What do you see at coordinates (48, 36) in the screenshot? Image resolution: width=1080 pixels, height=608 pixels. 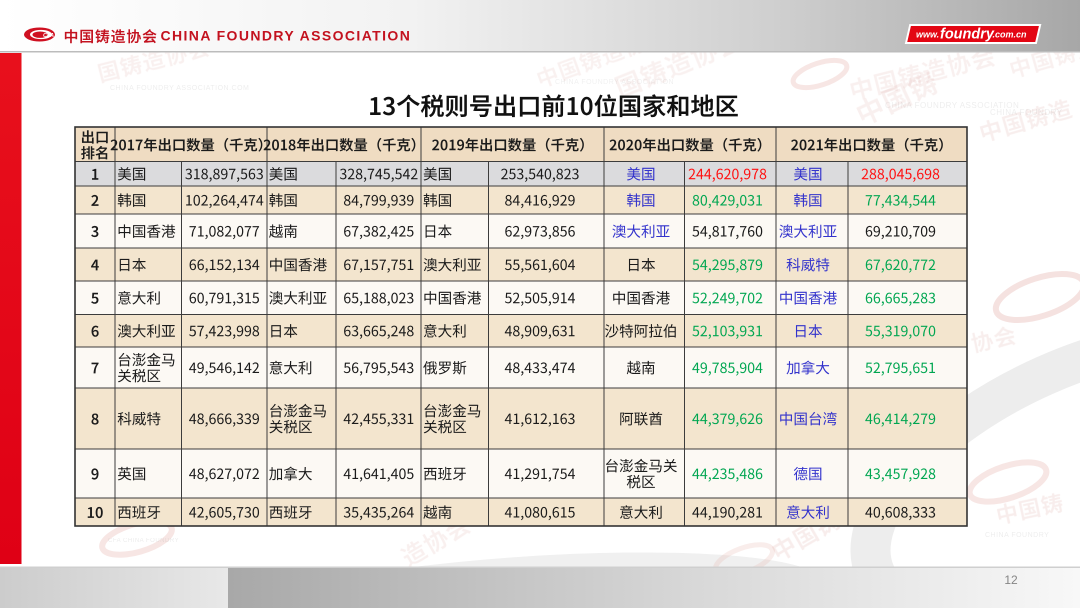 I see `svg-text: CFA` at bounding box center [48, 36].